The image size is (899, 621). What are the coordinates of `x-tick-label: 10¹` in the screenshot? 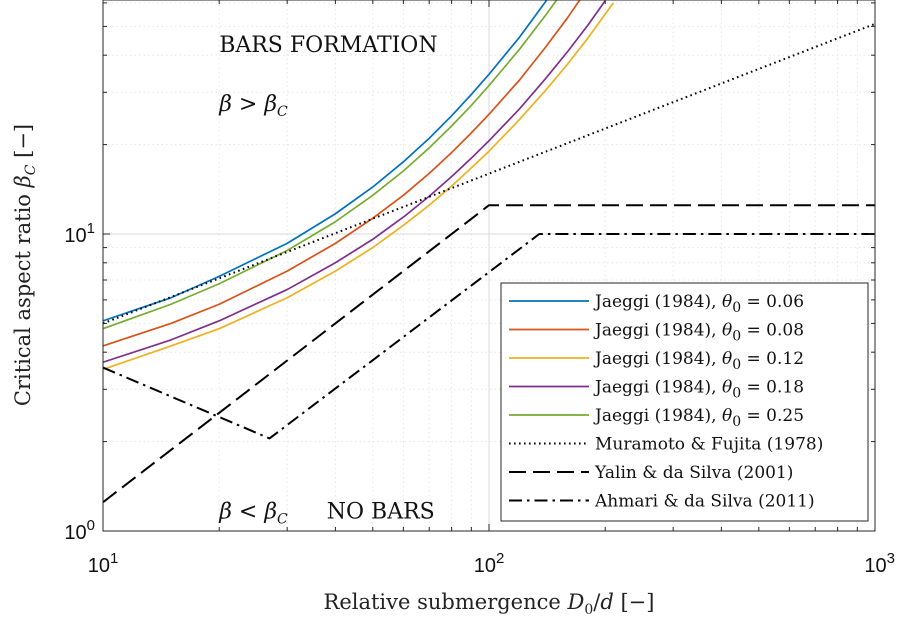 It's located at (103, 563).